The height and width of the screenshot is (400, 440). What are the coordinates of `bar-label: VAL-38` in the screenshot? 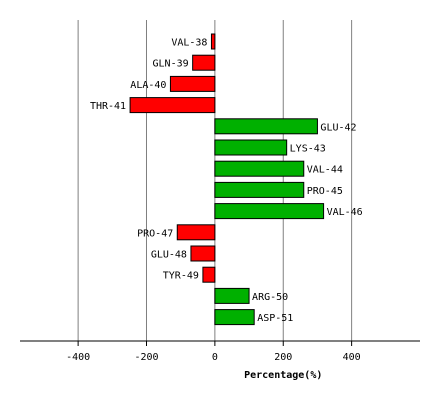 It's located at (189, 43).